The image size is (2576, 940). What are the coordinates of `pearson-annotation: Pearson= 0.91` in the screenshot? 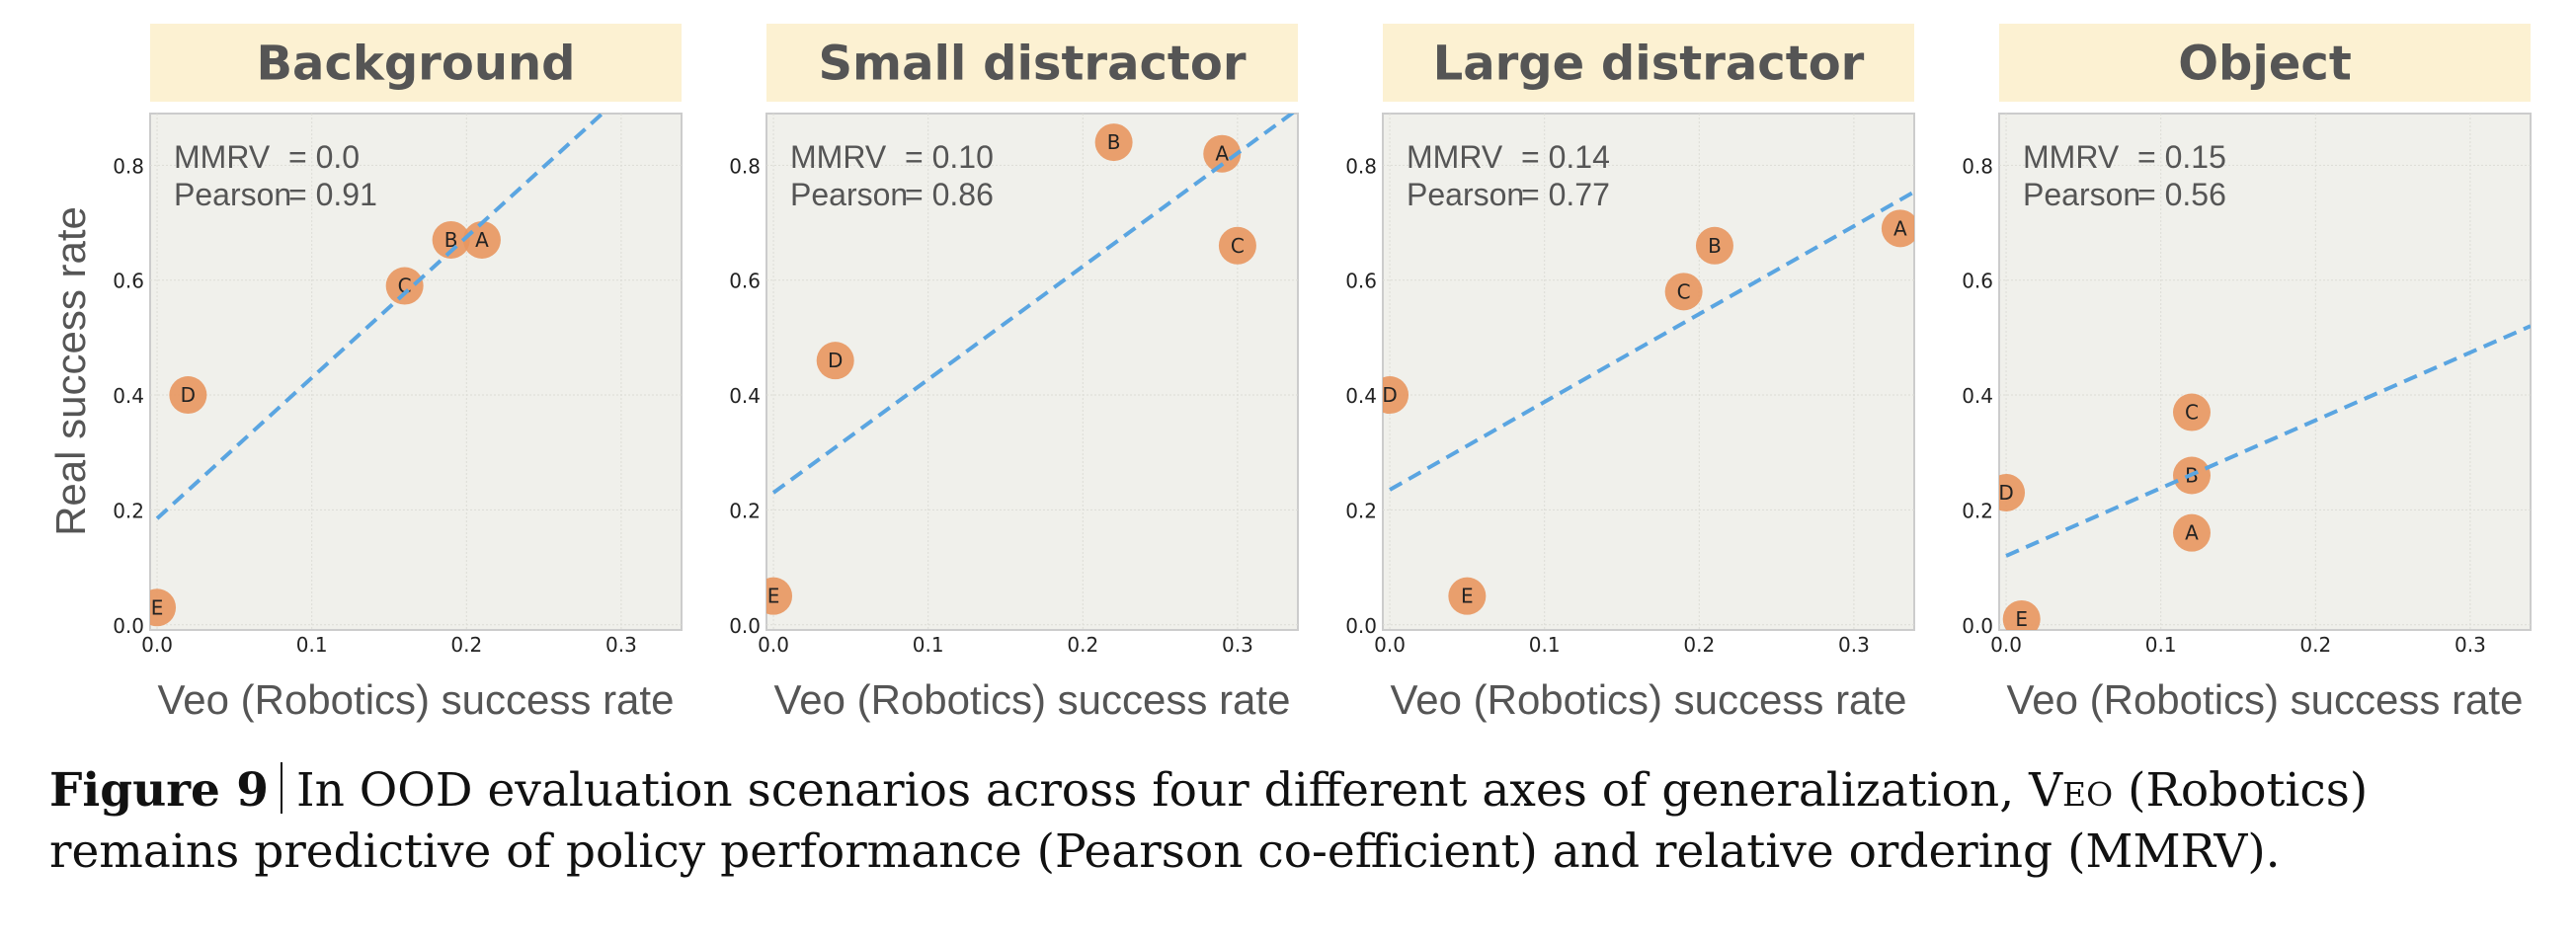 It's located at (275, 194).